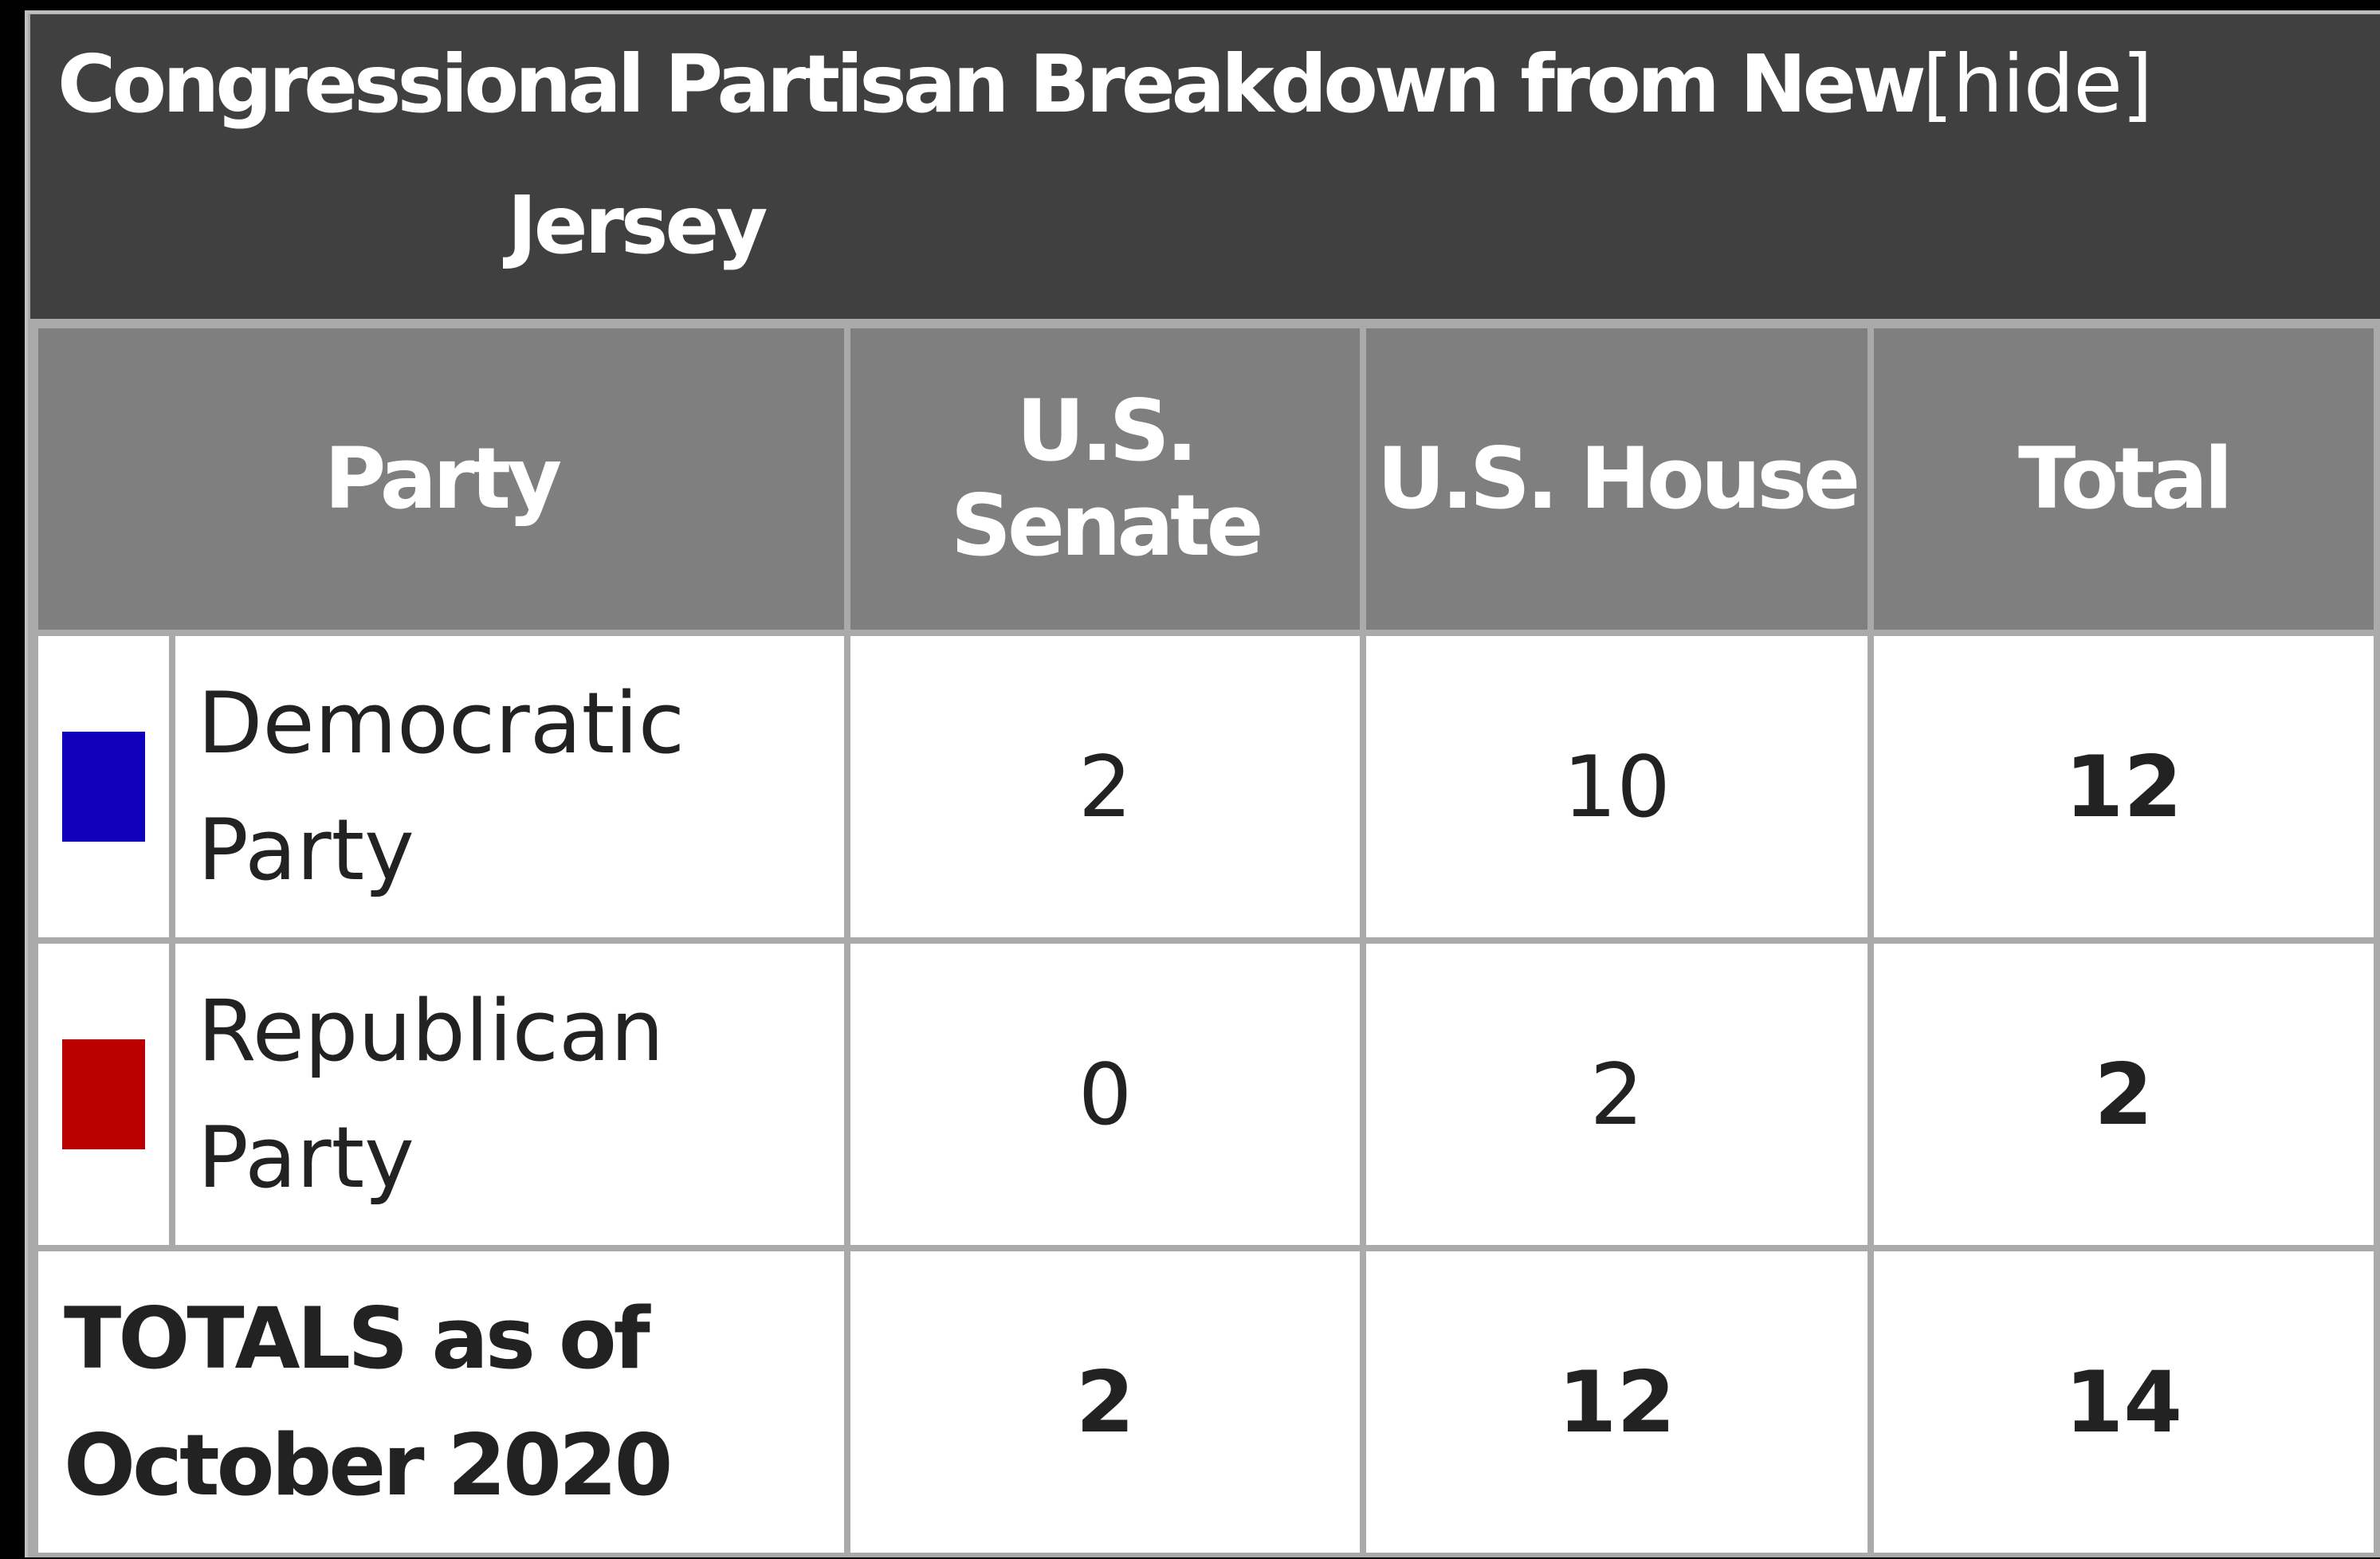 The width and height of the screenshot is (2380, 1559). I want to click on hide-toggle-link: [hide], so click(2037, 84).